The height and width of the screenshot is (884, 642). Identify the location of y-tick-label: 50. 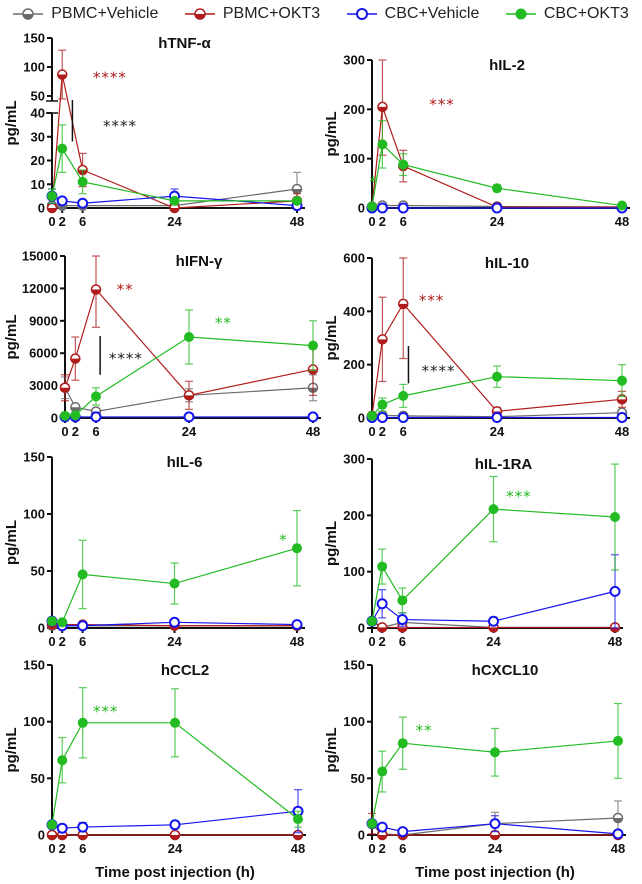
(38, 96).